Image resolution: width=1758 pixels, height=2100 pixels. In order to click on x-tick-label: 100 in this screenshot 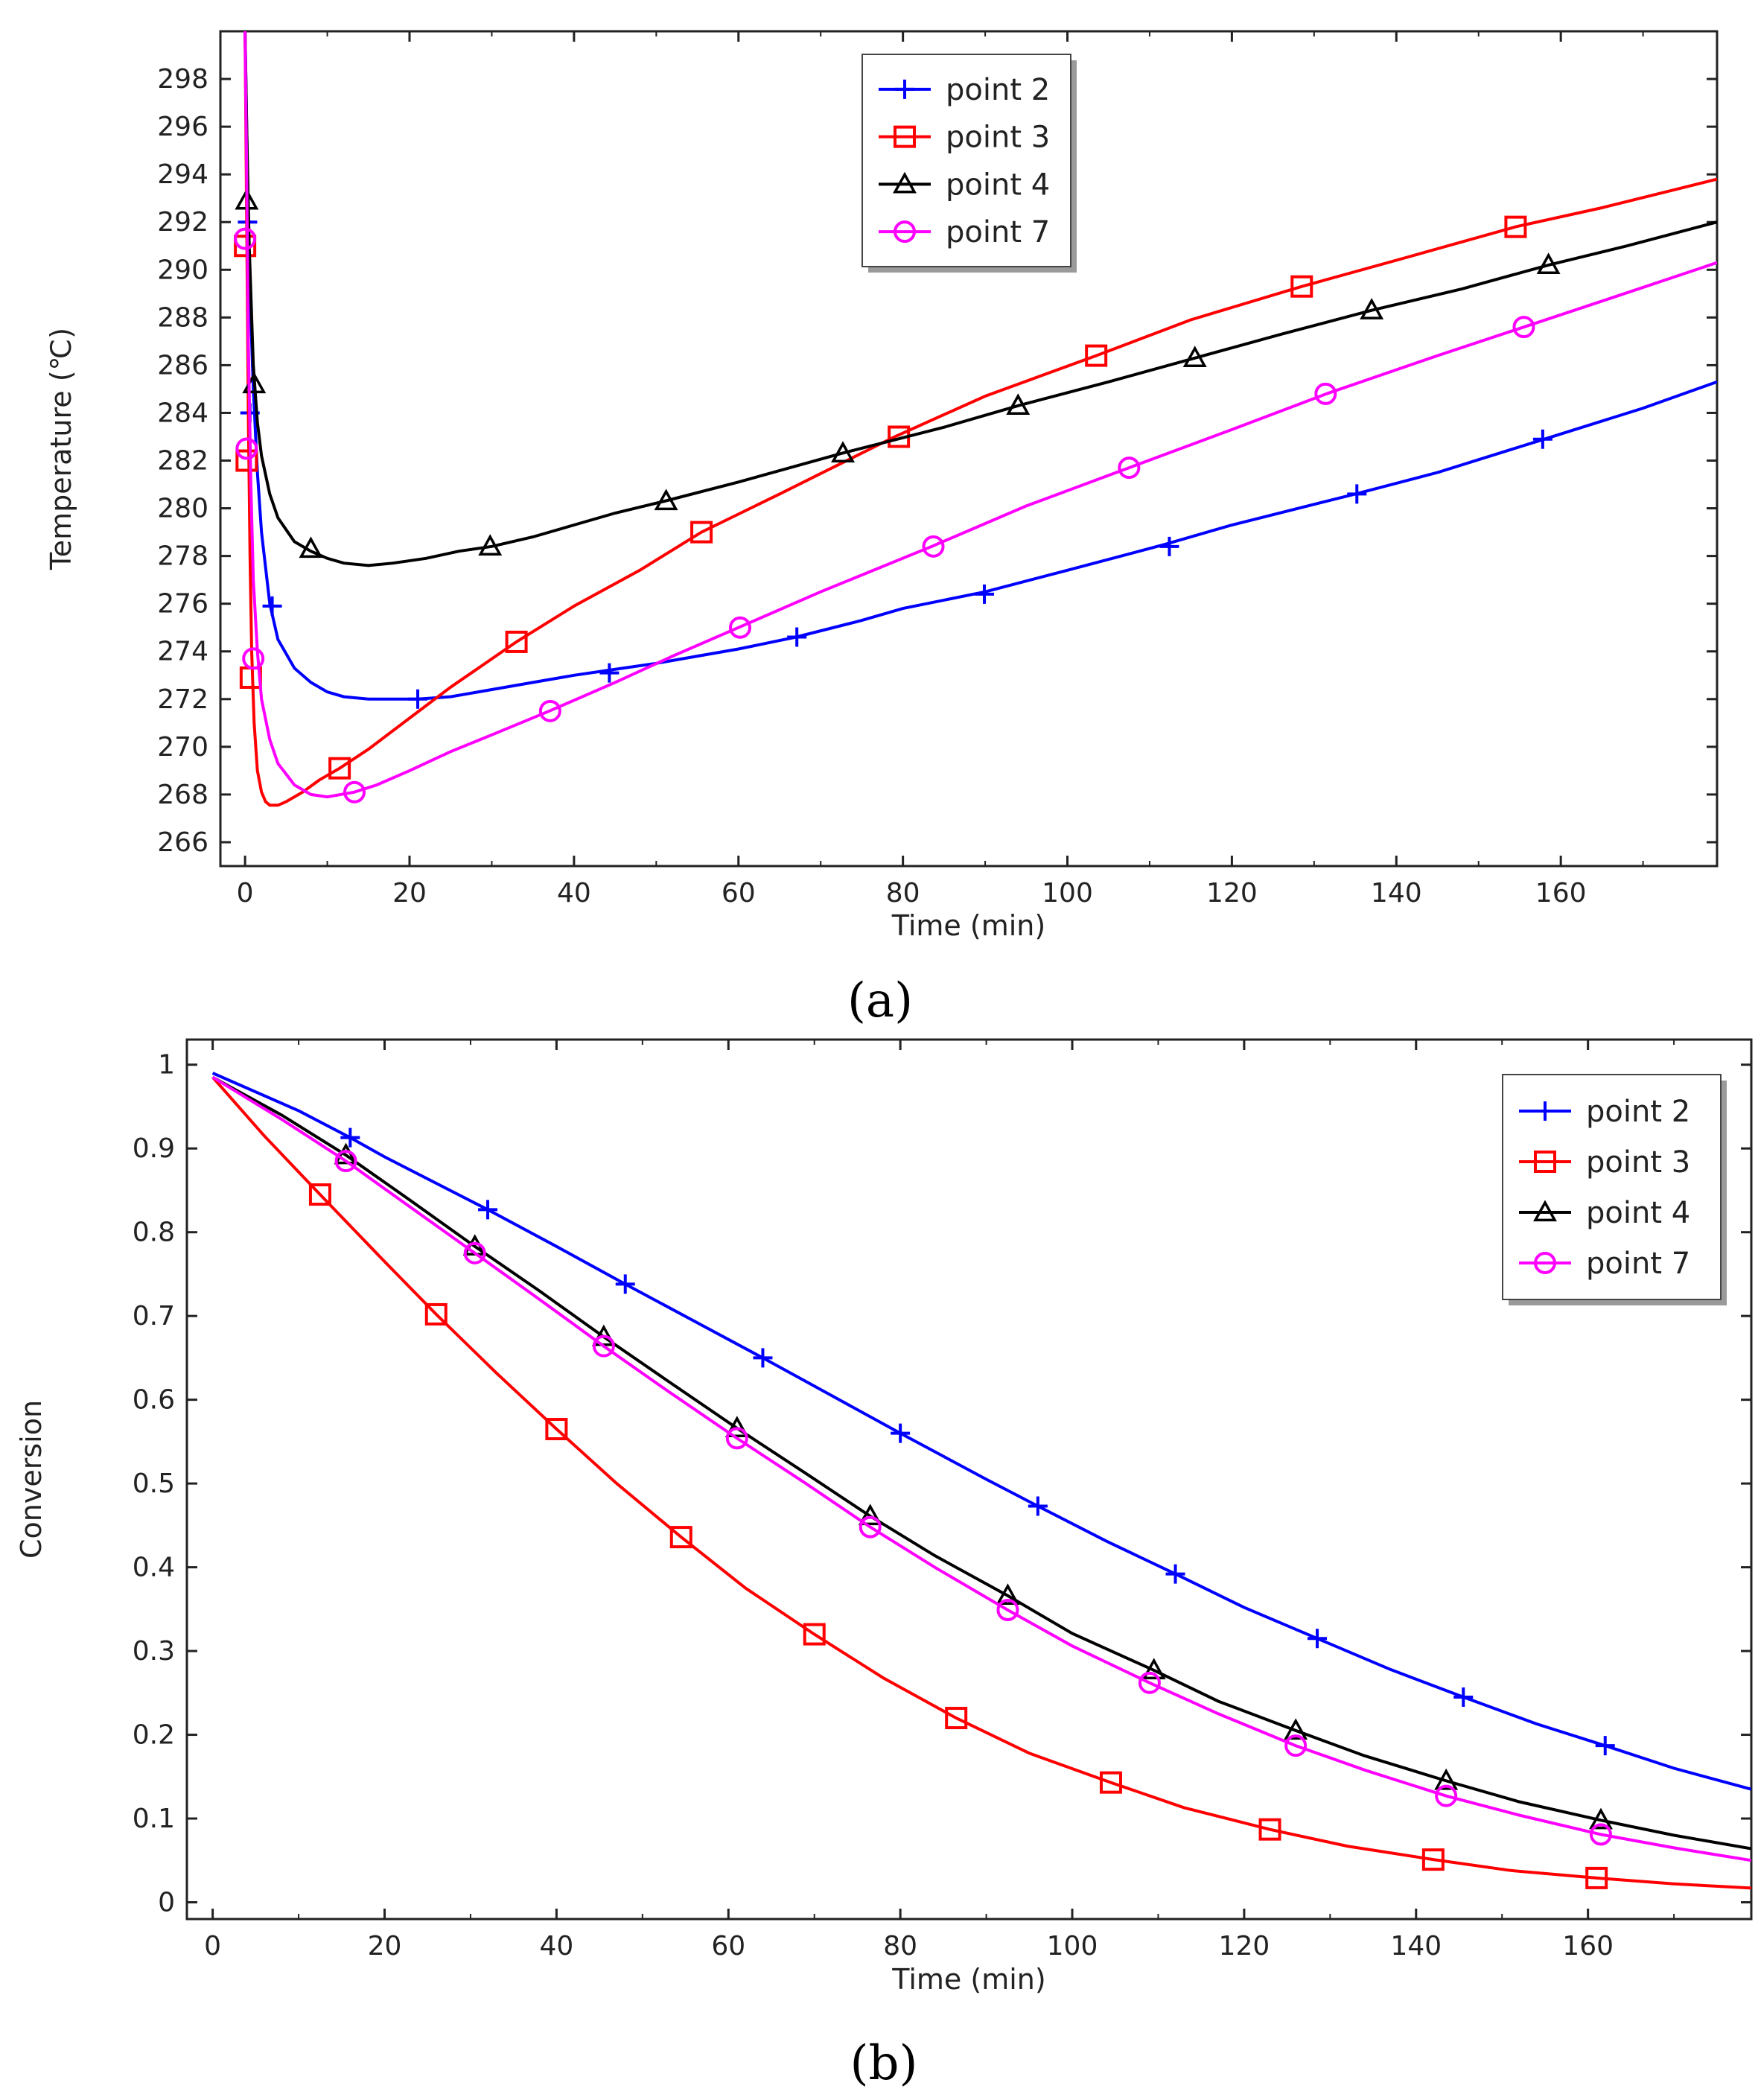, I will do `click(1073, 1946)`.